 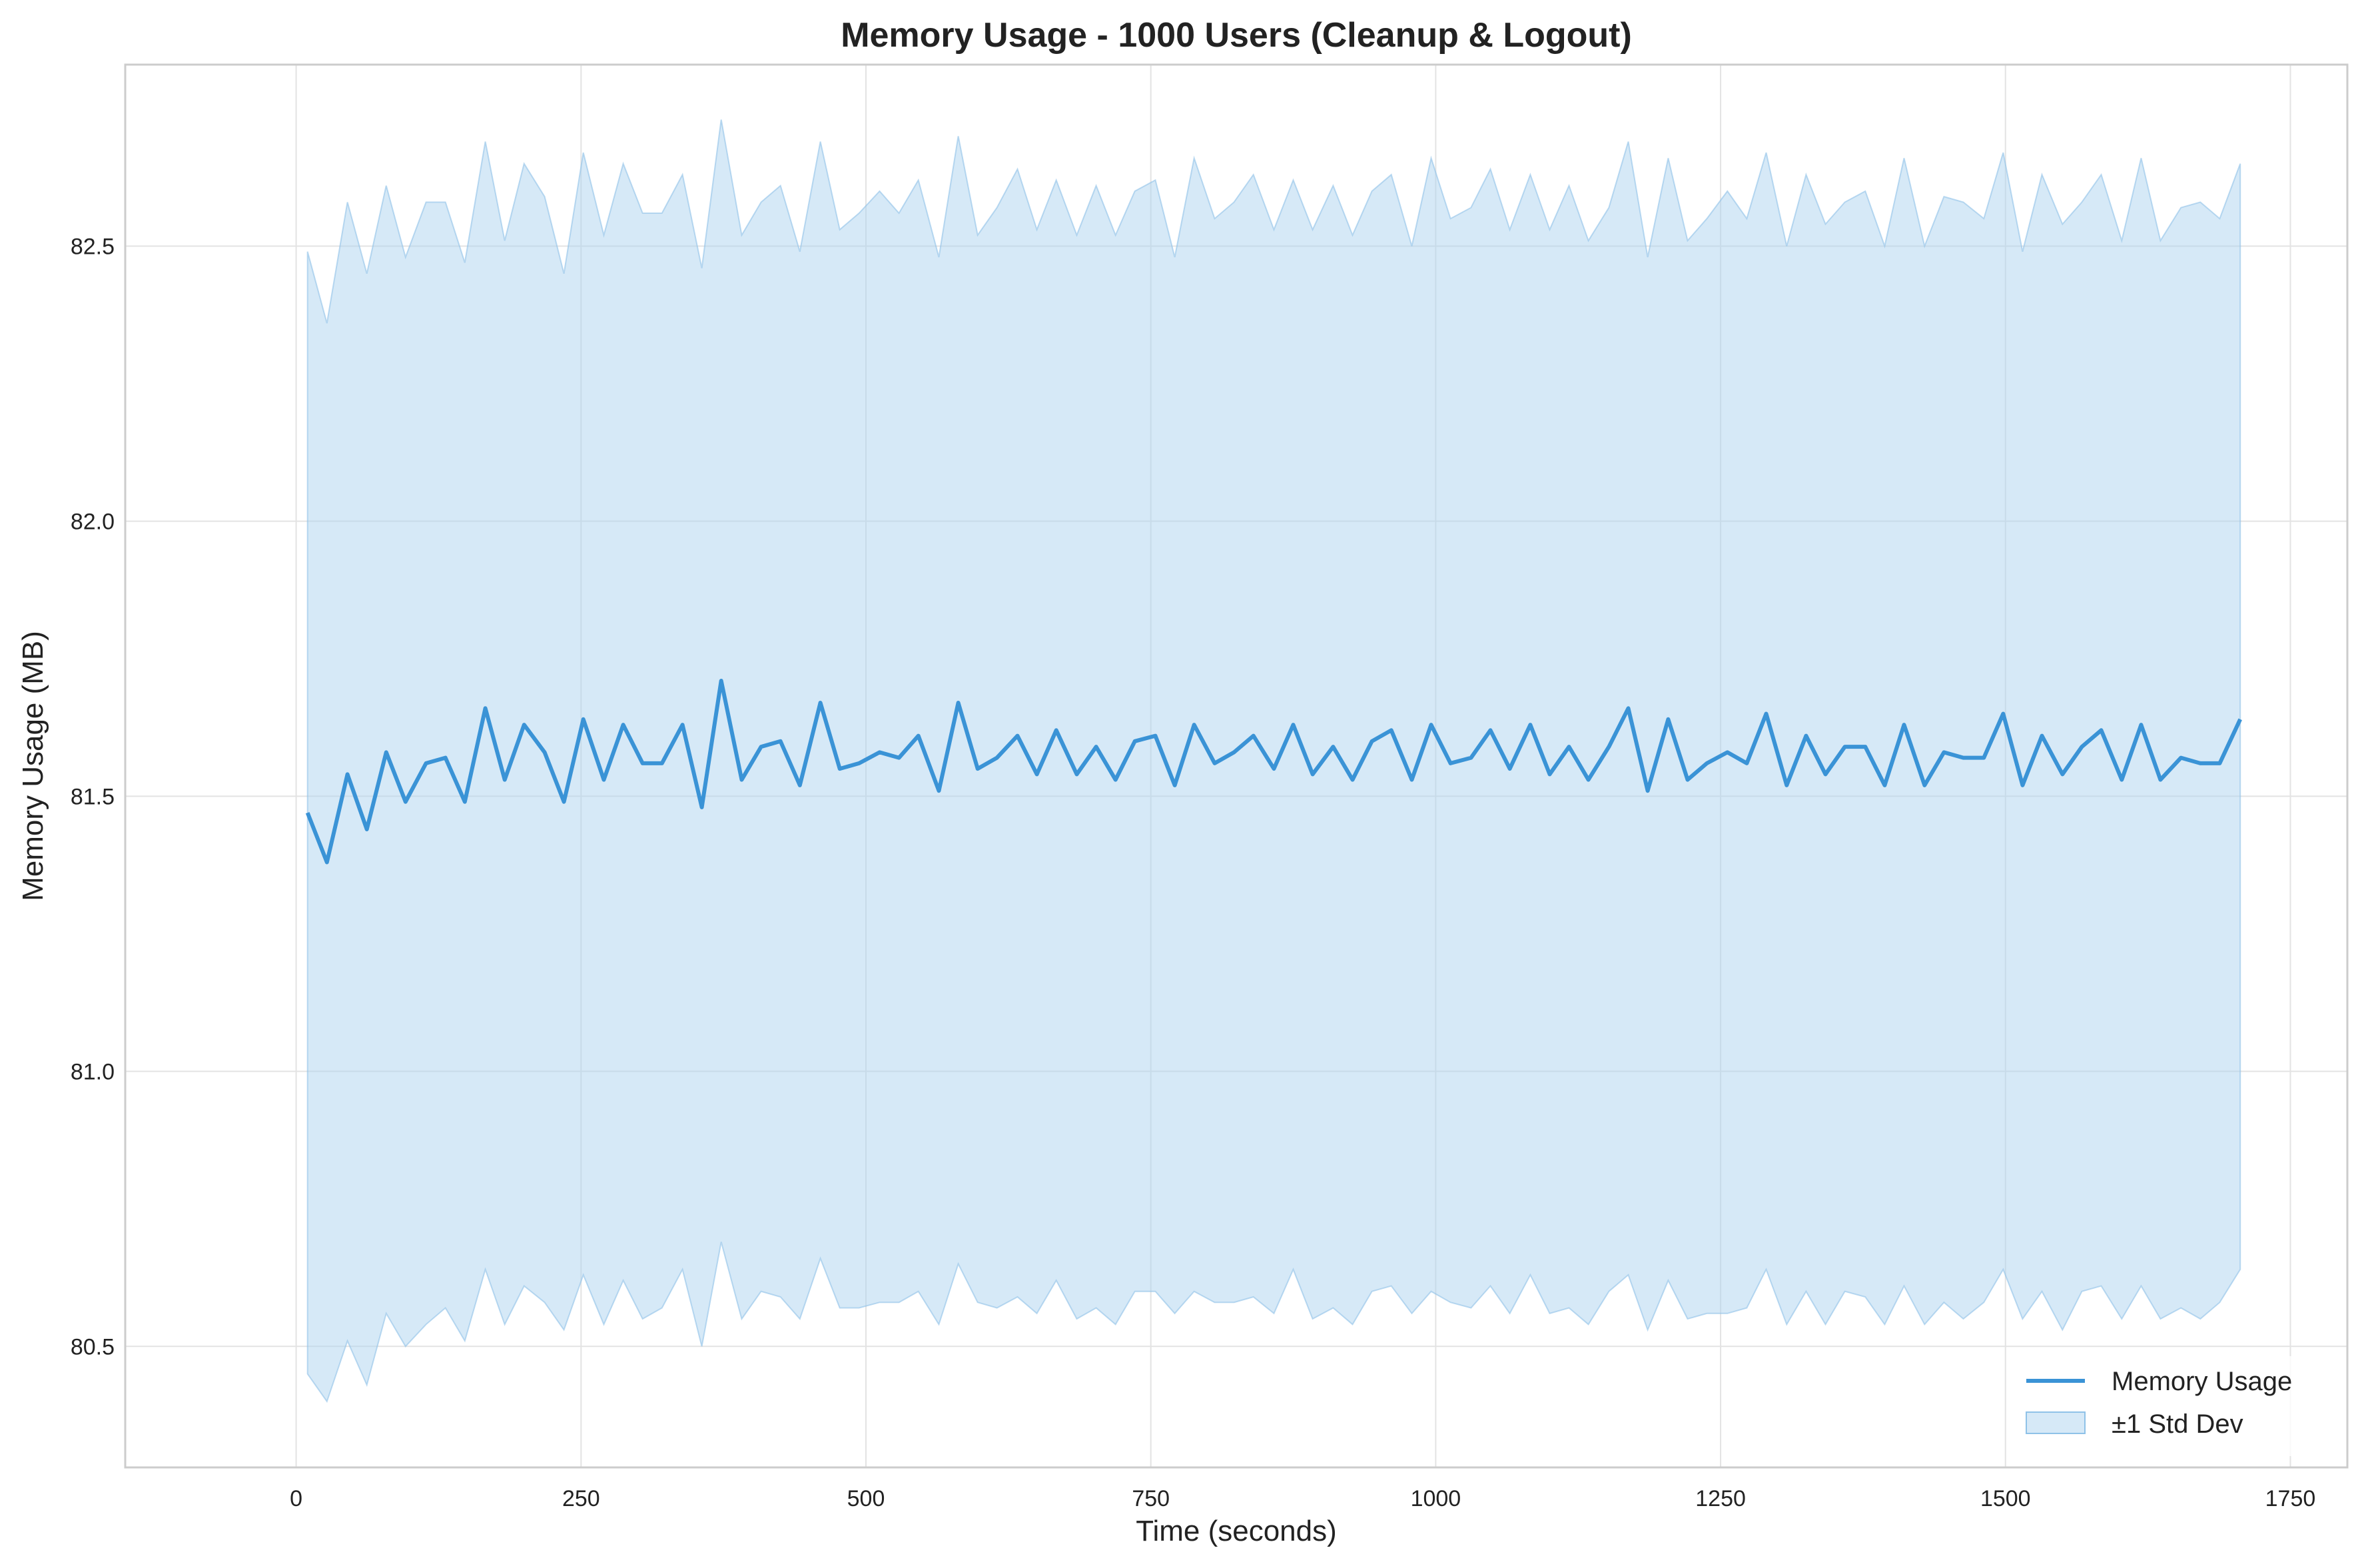 What do you see at coordinates (1302, 1499) in the screenshot?
I see `x-axis-ticks: 0 250 500 750 1000 1250 1500 1750` at bounding box center [1302, 1499].